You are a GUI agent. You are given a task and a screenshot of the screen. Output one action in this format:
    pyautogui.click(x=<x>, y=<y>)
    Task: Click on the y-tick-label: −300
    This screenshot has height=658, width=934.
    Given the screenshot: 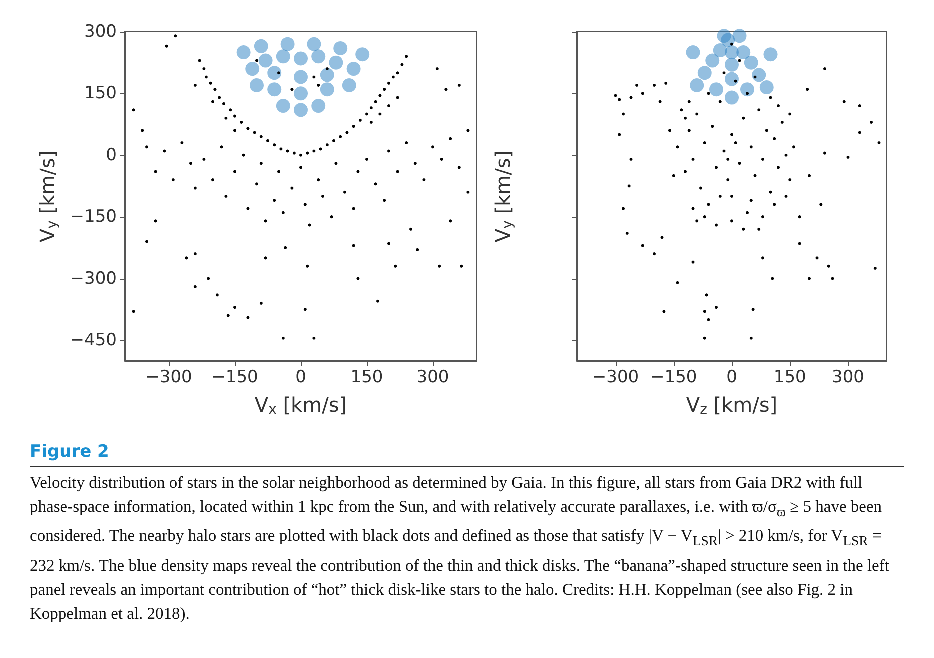 What is the action you would take?
    pyautogui.click(x=93, y=278)
    